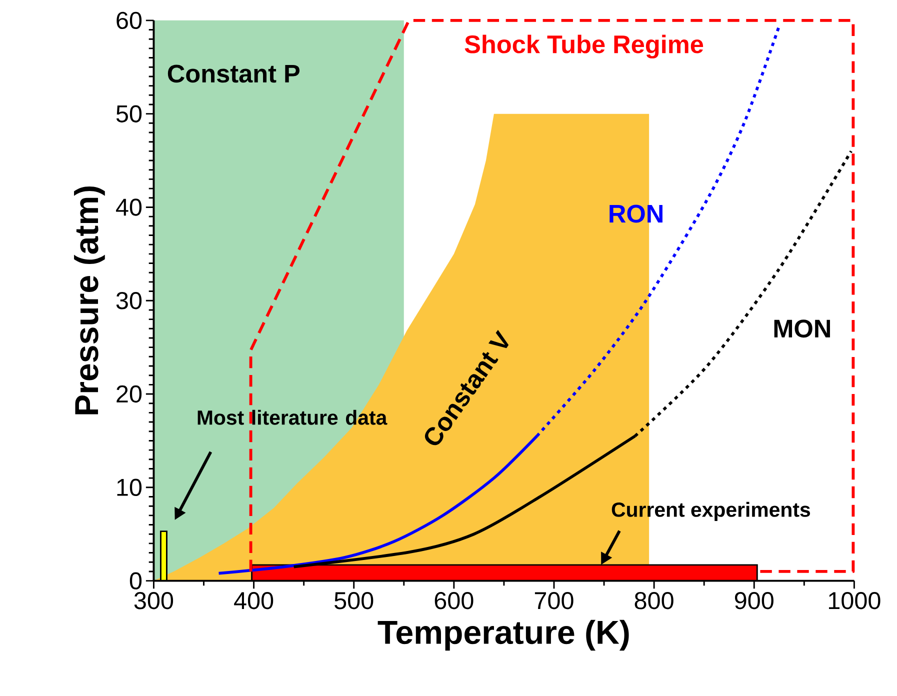  What do you see at coordinates (354, 601) in the screenshot?
I see `x-tick-label: 500` at bounding box center [354, 601].